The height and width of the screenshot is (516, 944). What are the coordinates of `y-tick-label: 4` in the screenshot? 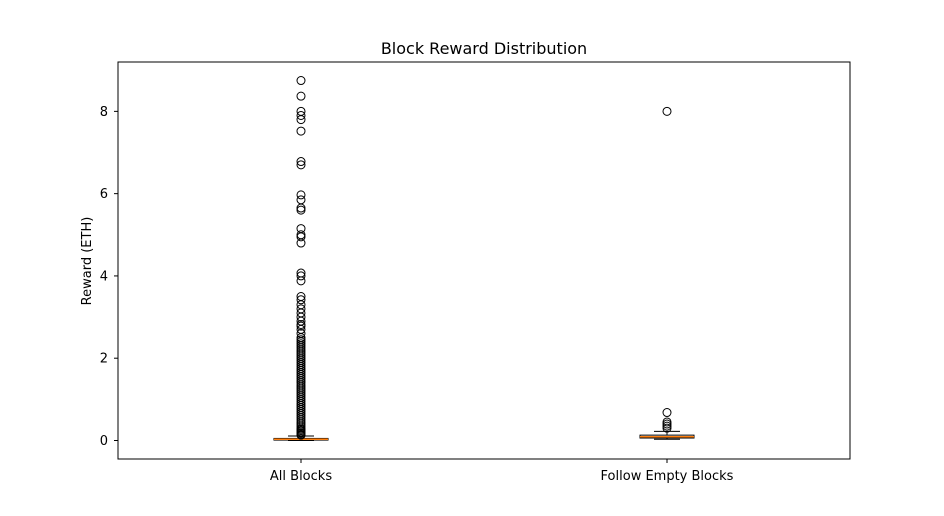 It's located at (104, 276).